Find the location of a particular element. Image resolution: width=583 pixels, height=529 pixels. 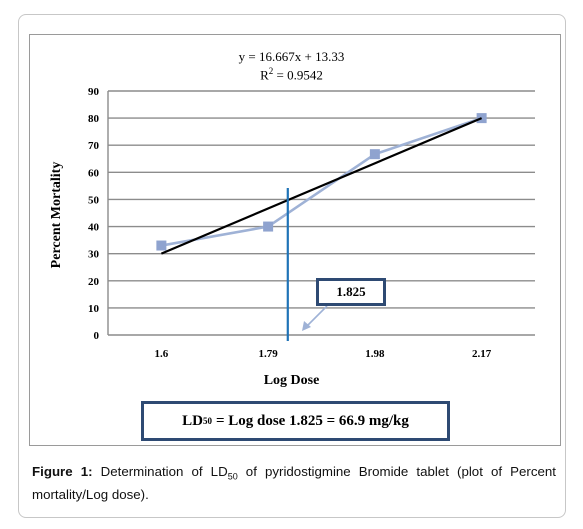

y-axis-title: Percent Mortality is located at coordinates (56, 215).